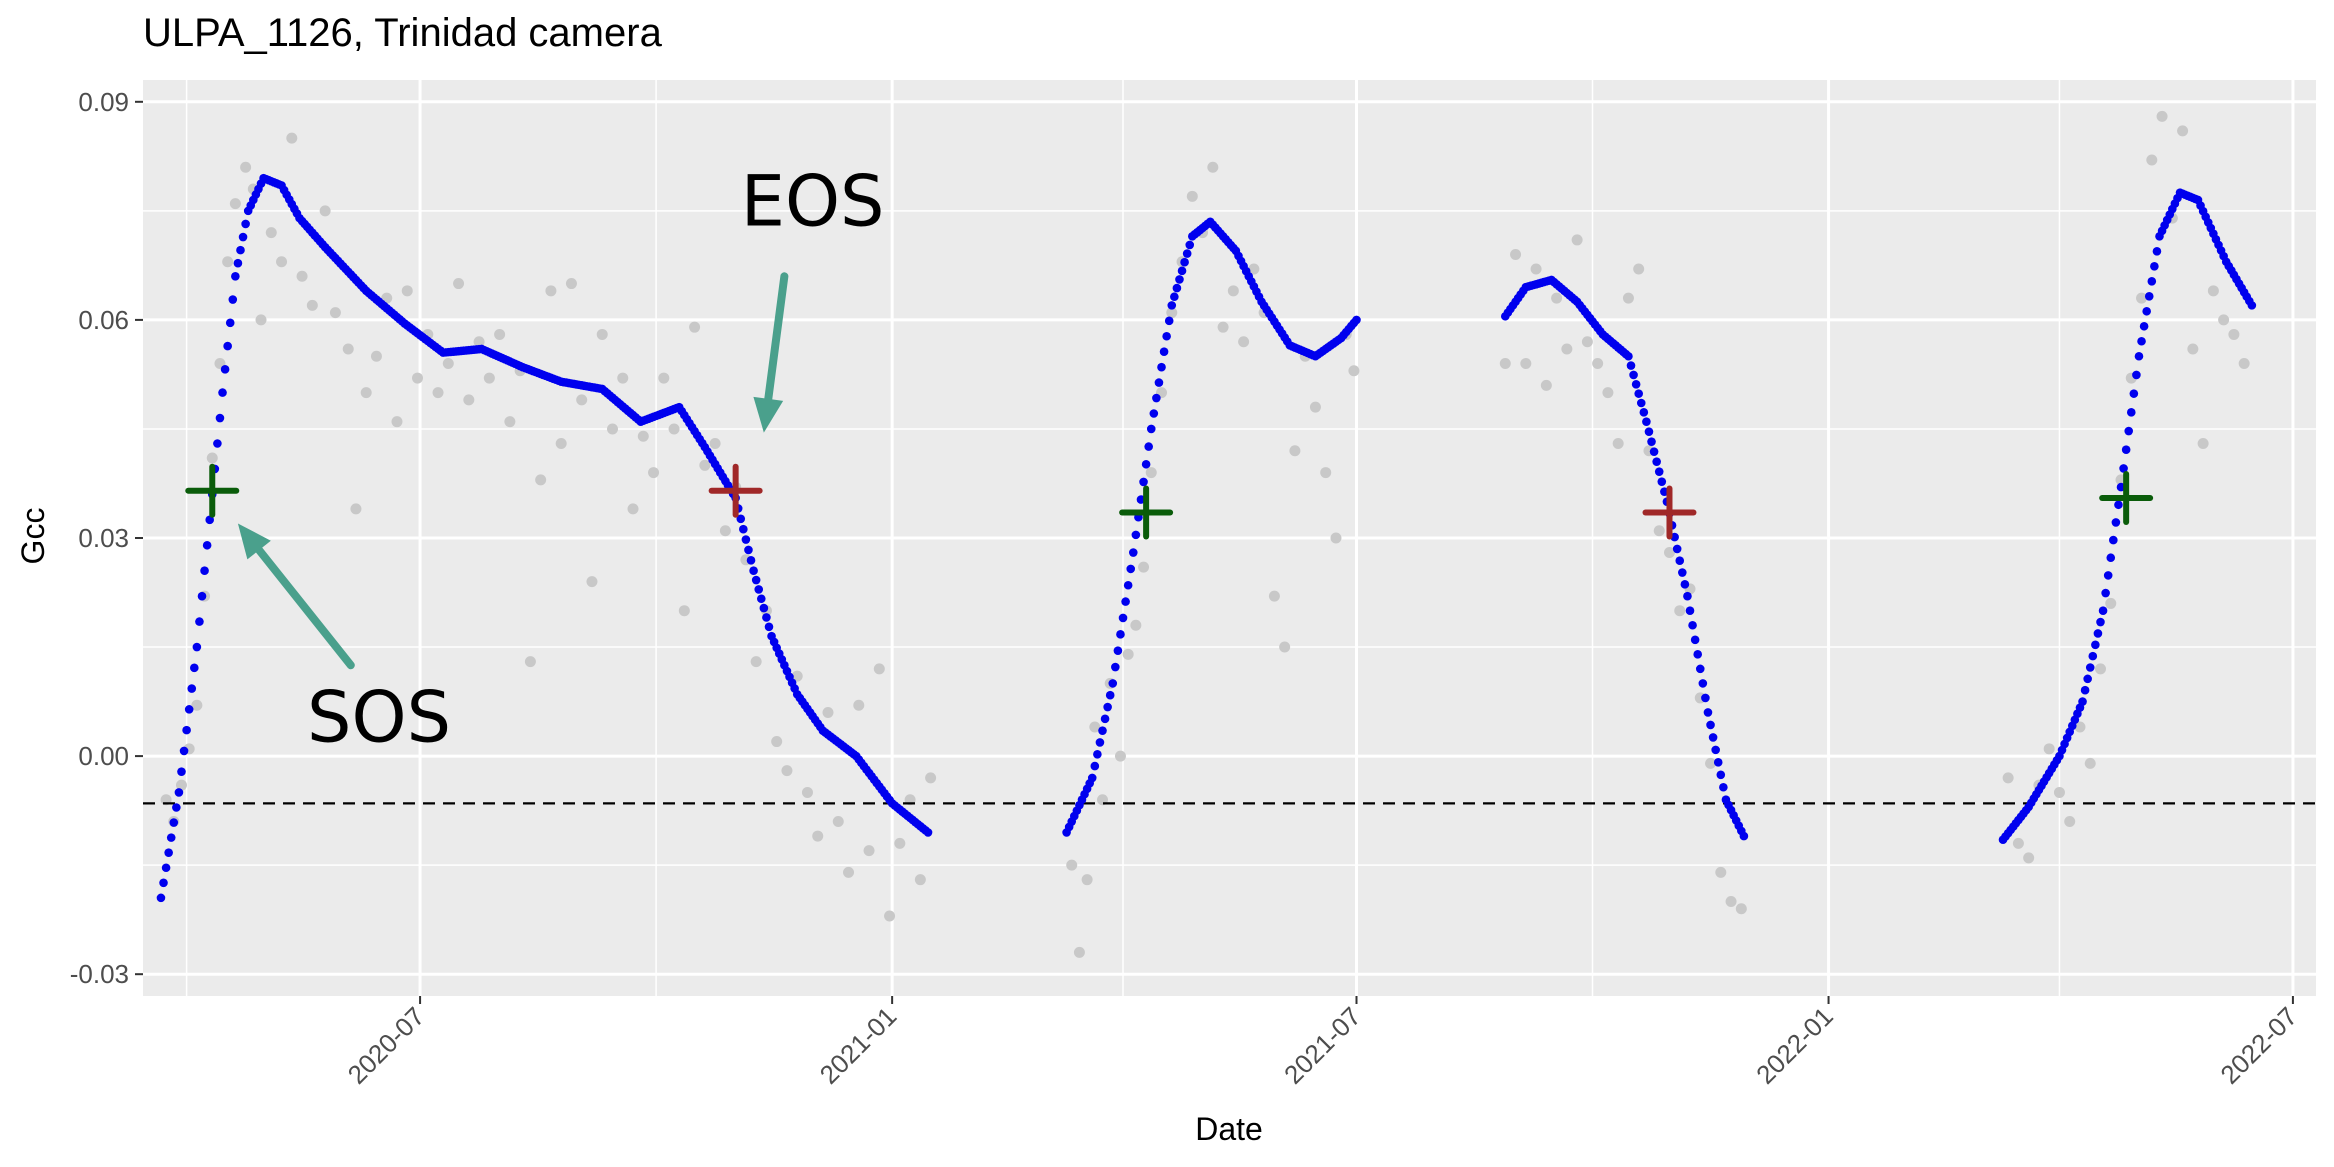  I want to click on x-tick-label: 2021-01, so click(858, 1045).